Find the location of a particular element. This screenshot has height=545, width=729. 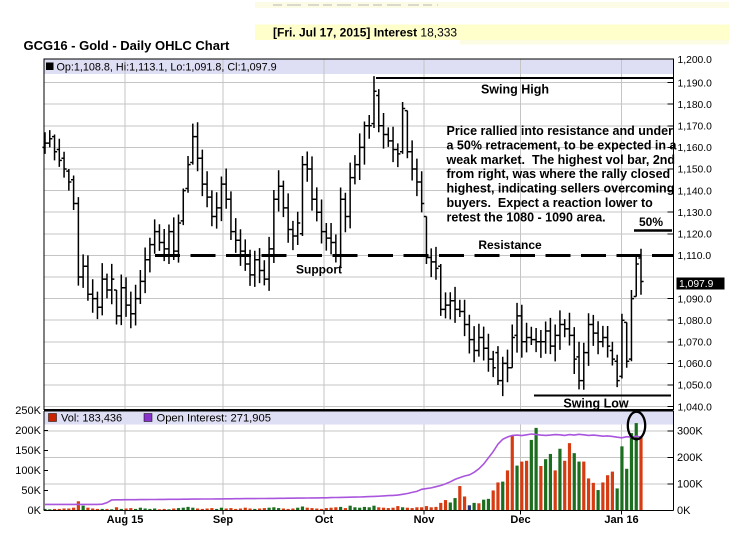

svg-text: 1,040.0 is located at coordinates (695, 407).